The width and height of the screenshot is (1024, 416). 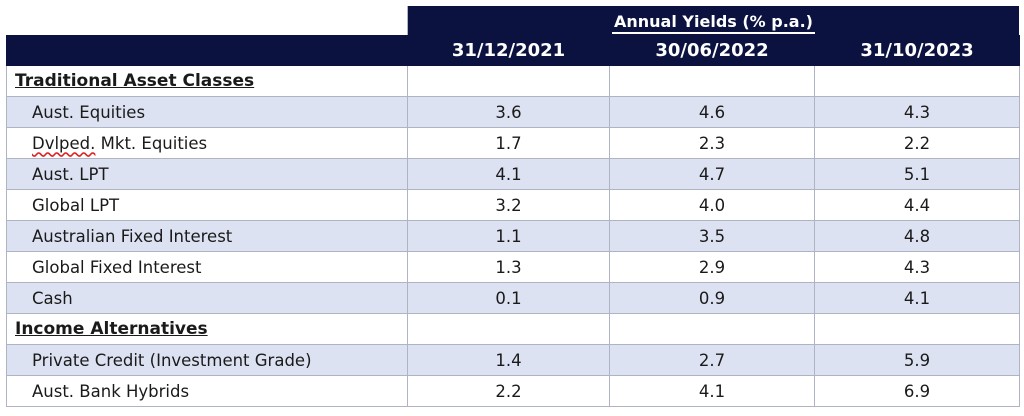 I want to click on value-cell: 1.4, so click(x=508, y=360).